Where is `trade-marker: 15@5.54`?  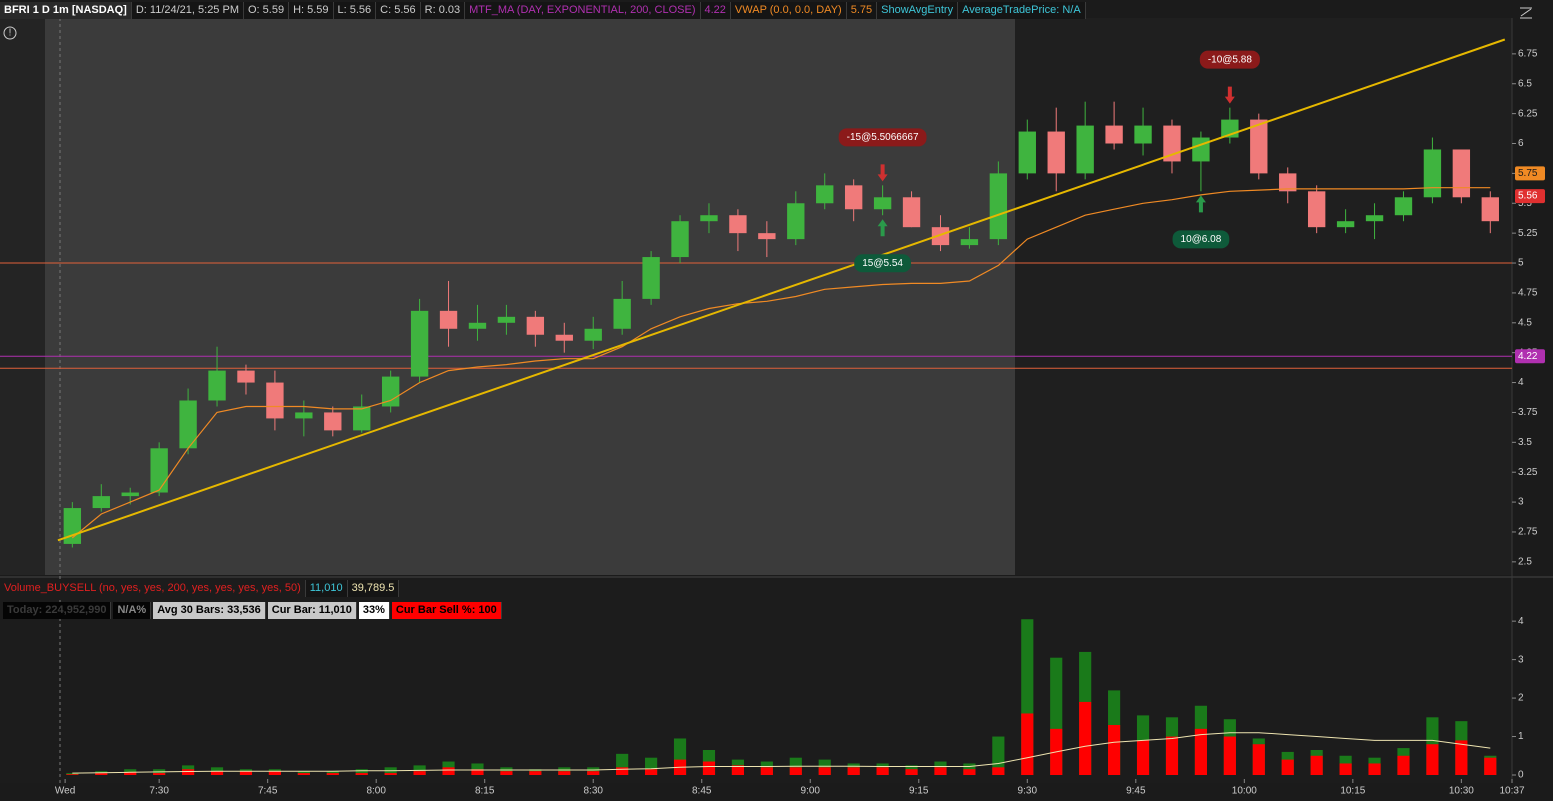
trade-marker: 15@5.54 is located at coordinates (882, 263).